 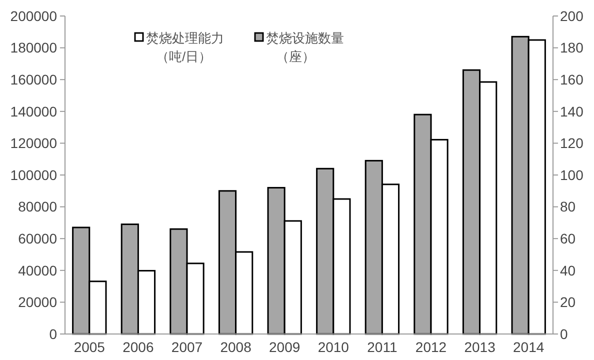 What do you see at coordinates (382, 347) in the screenshot?
I see `x-tick-label: 2011` at bounding box center [382, 347].